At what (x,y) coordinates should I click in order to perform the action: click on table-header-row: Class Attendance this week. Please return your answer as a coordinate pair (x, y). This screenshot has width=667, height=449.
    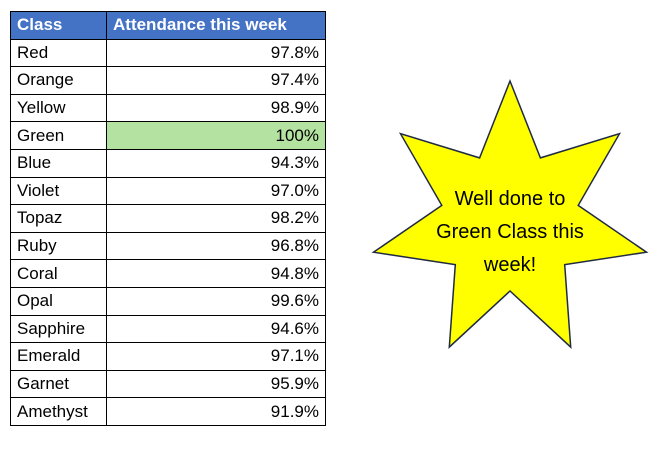
    Looking at the image, I should click on (168, 25).